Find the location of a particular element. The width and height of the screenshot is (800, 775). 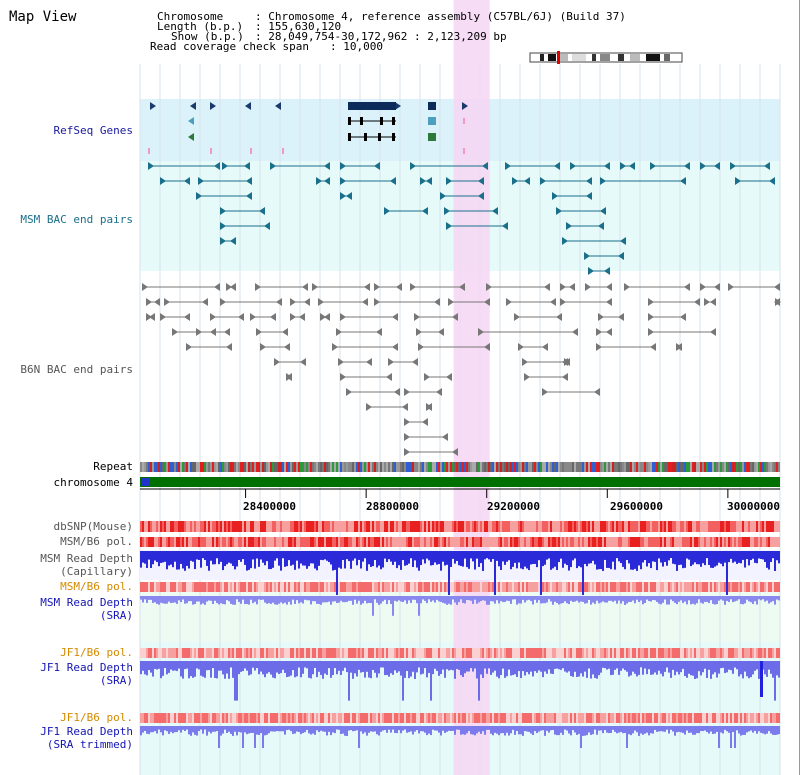

highlight-region is located at coordinates (471, 387).